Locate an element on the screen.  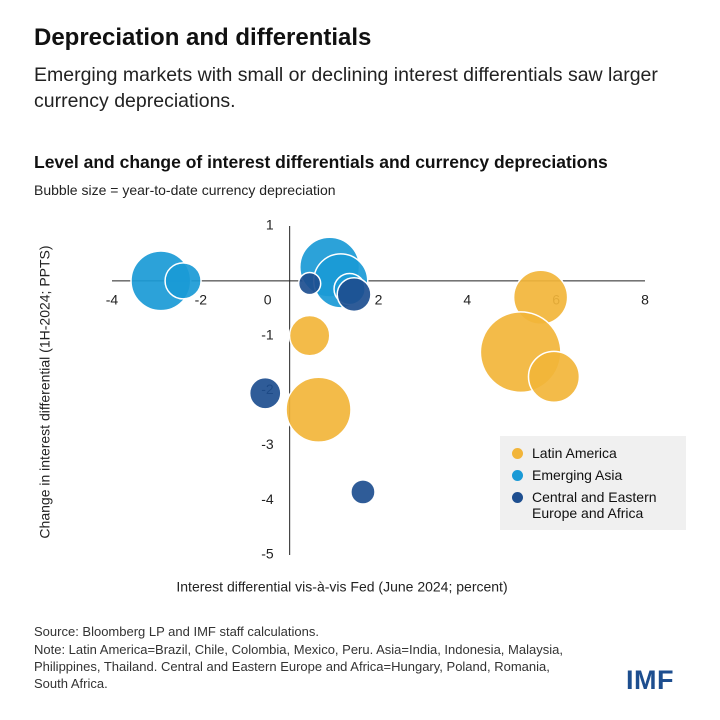
legend-label: Central and Eastern Europe and Africa is located at coordinates (594, 505).